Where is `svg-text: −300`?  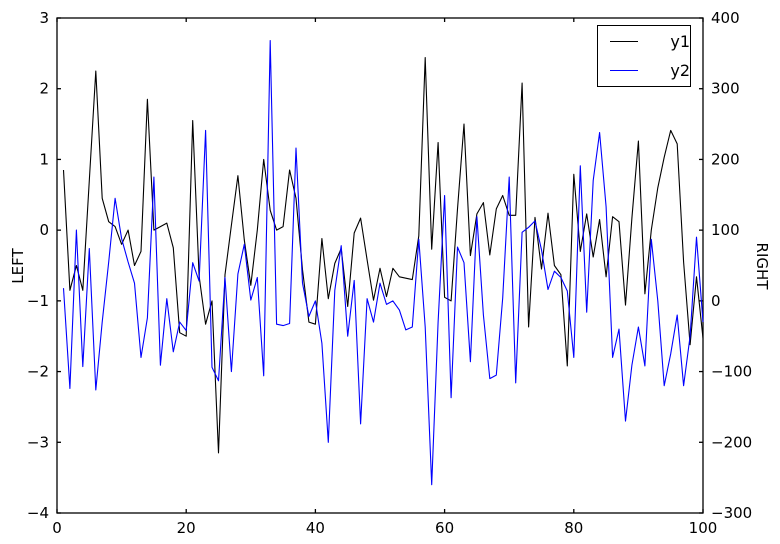
svg-text: −300 is located at coordinates (731, 513).